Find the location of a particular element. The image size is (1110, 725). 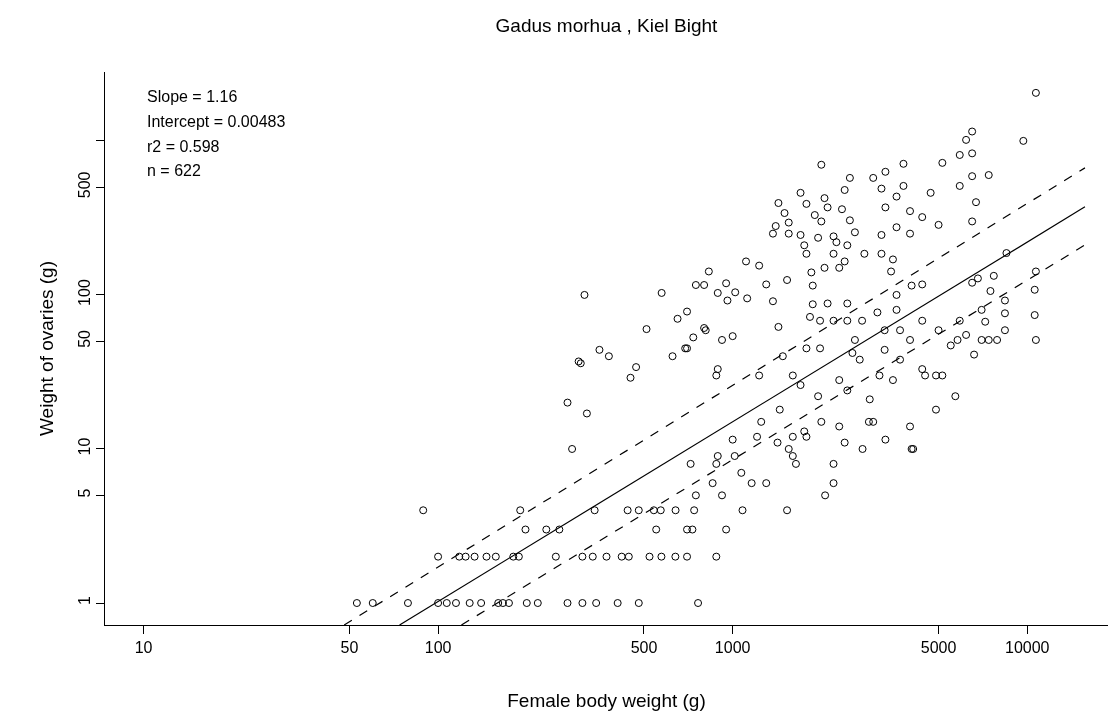

y-tick-label: 1 is located at coordinates (84, 601).